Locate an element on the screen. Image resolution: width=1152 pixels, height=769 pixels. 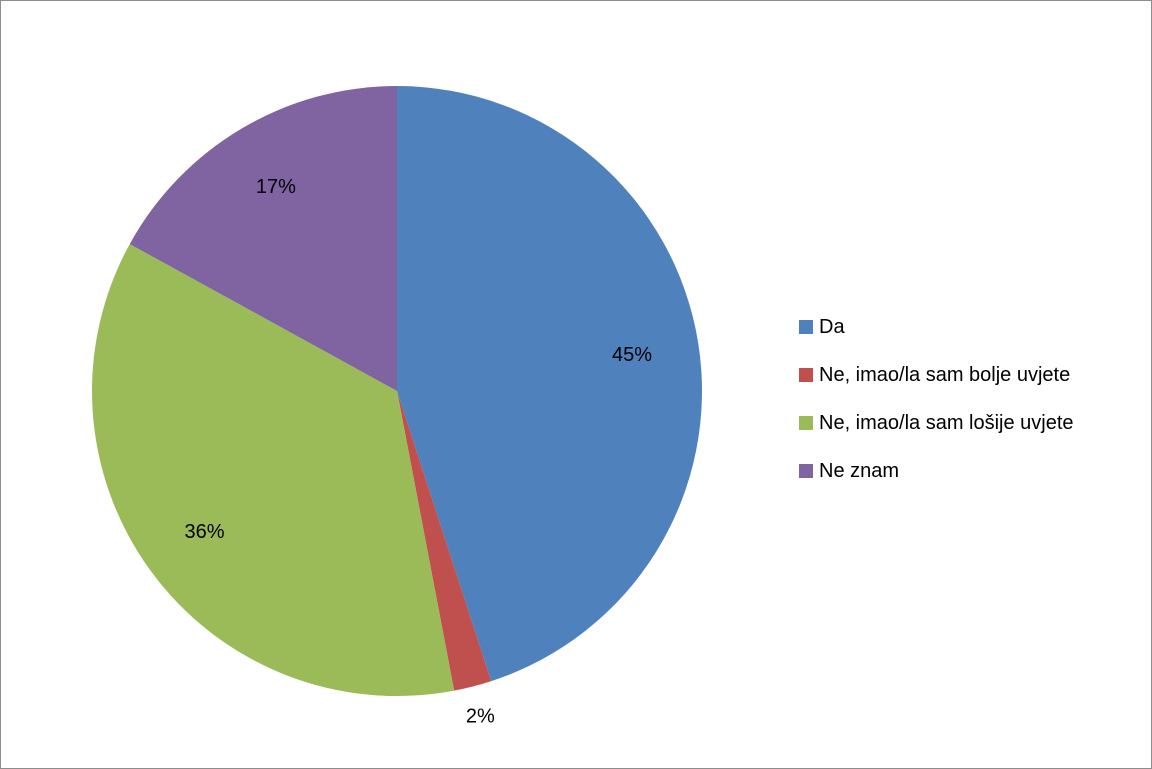
legend-label-bolje-uvjete: Ne, imao/la sam bolje uvjete is located at coordinates (945, 375).